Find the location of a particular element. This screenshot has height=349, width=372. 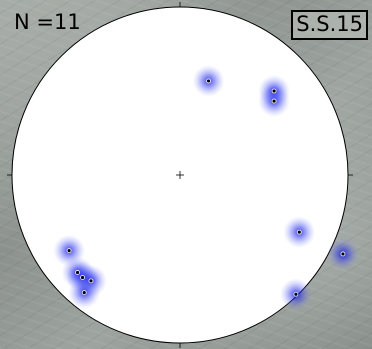

sample-count-label: N =11 is located at coordinates (47, 22).